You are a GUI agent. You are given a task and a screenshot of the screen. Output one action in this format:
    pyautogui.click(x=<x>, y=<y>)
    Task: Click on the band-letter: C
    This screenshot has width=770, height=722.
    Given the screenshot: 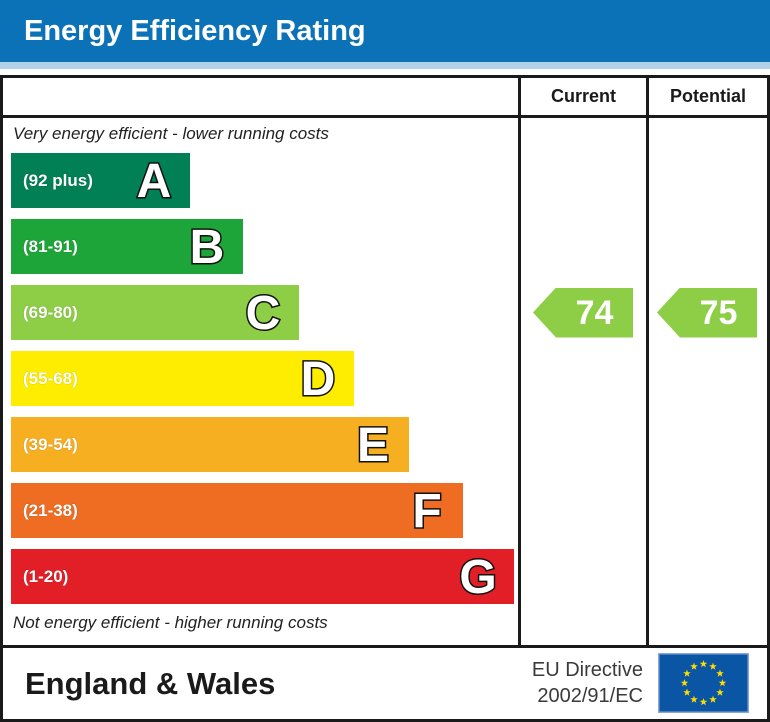 What is the action you would take?
    pyautogui.click(x=263, y=313)
    